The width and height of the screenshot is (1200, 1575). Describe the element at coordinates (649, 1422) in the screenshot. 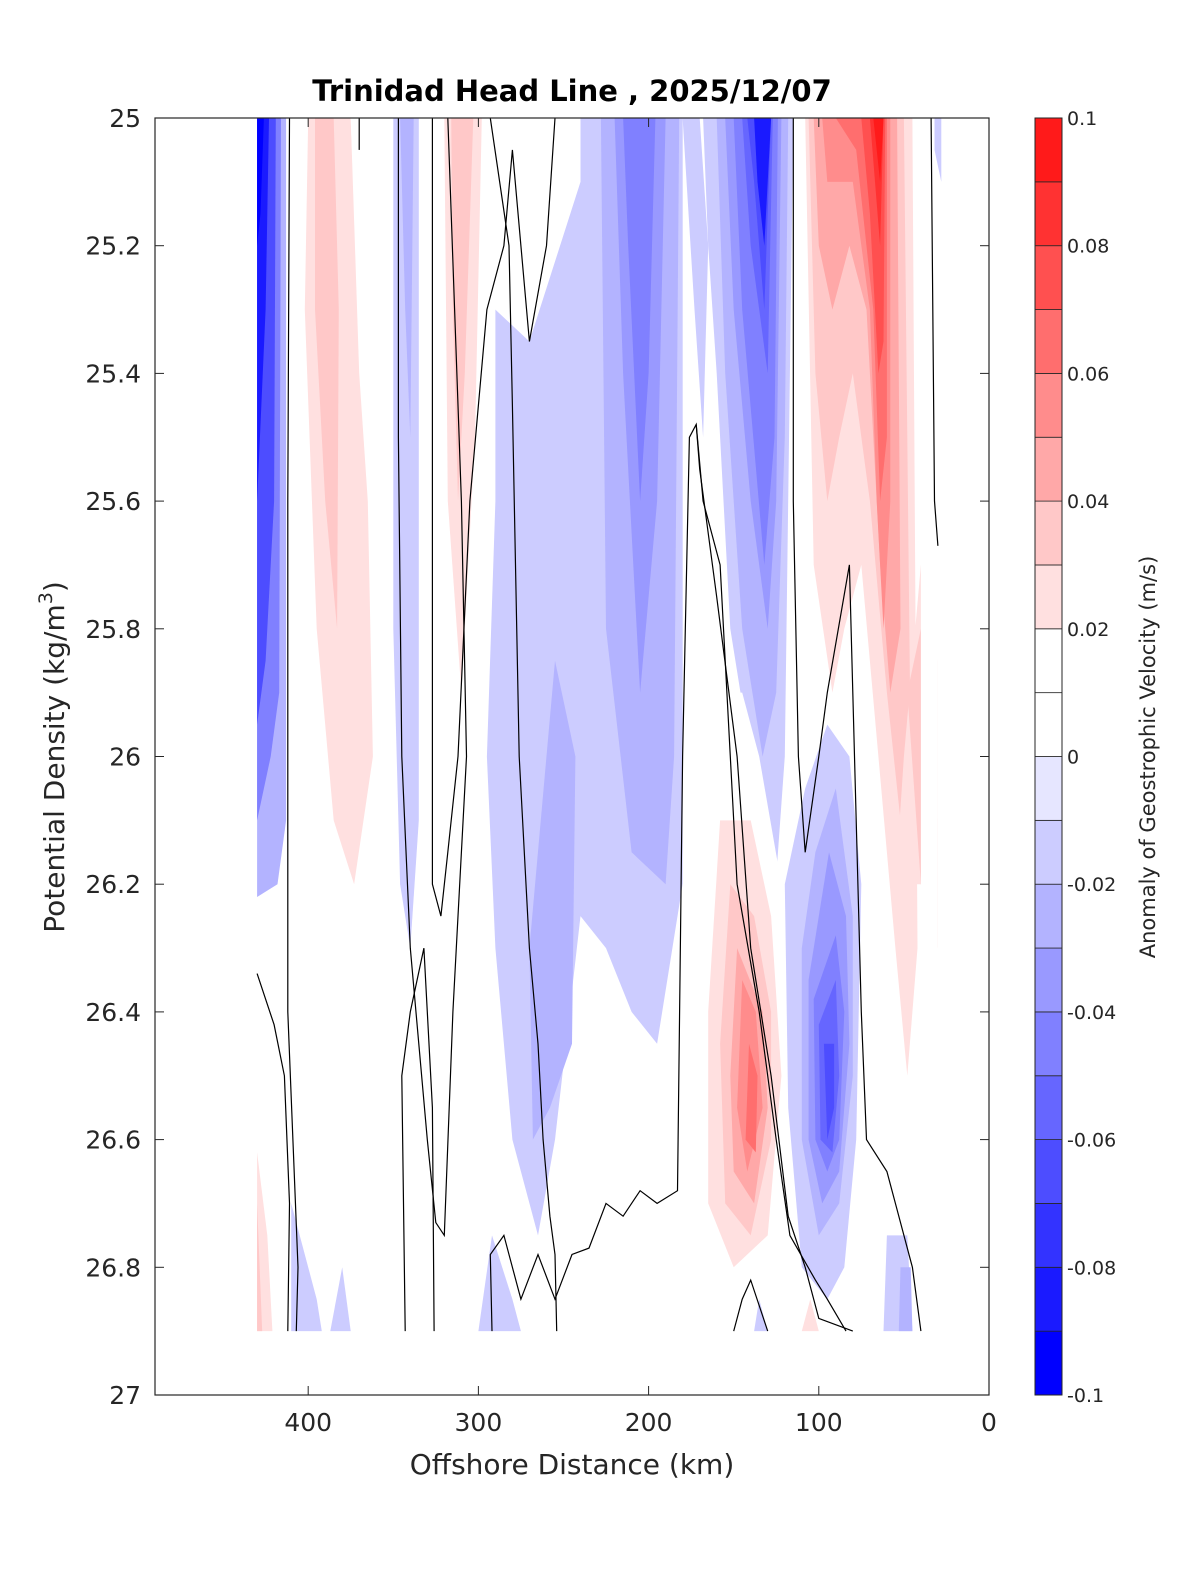

I see `x-tick-label: 200` at that location.